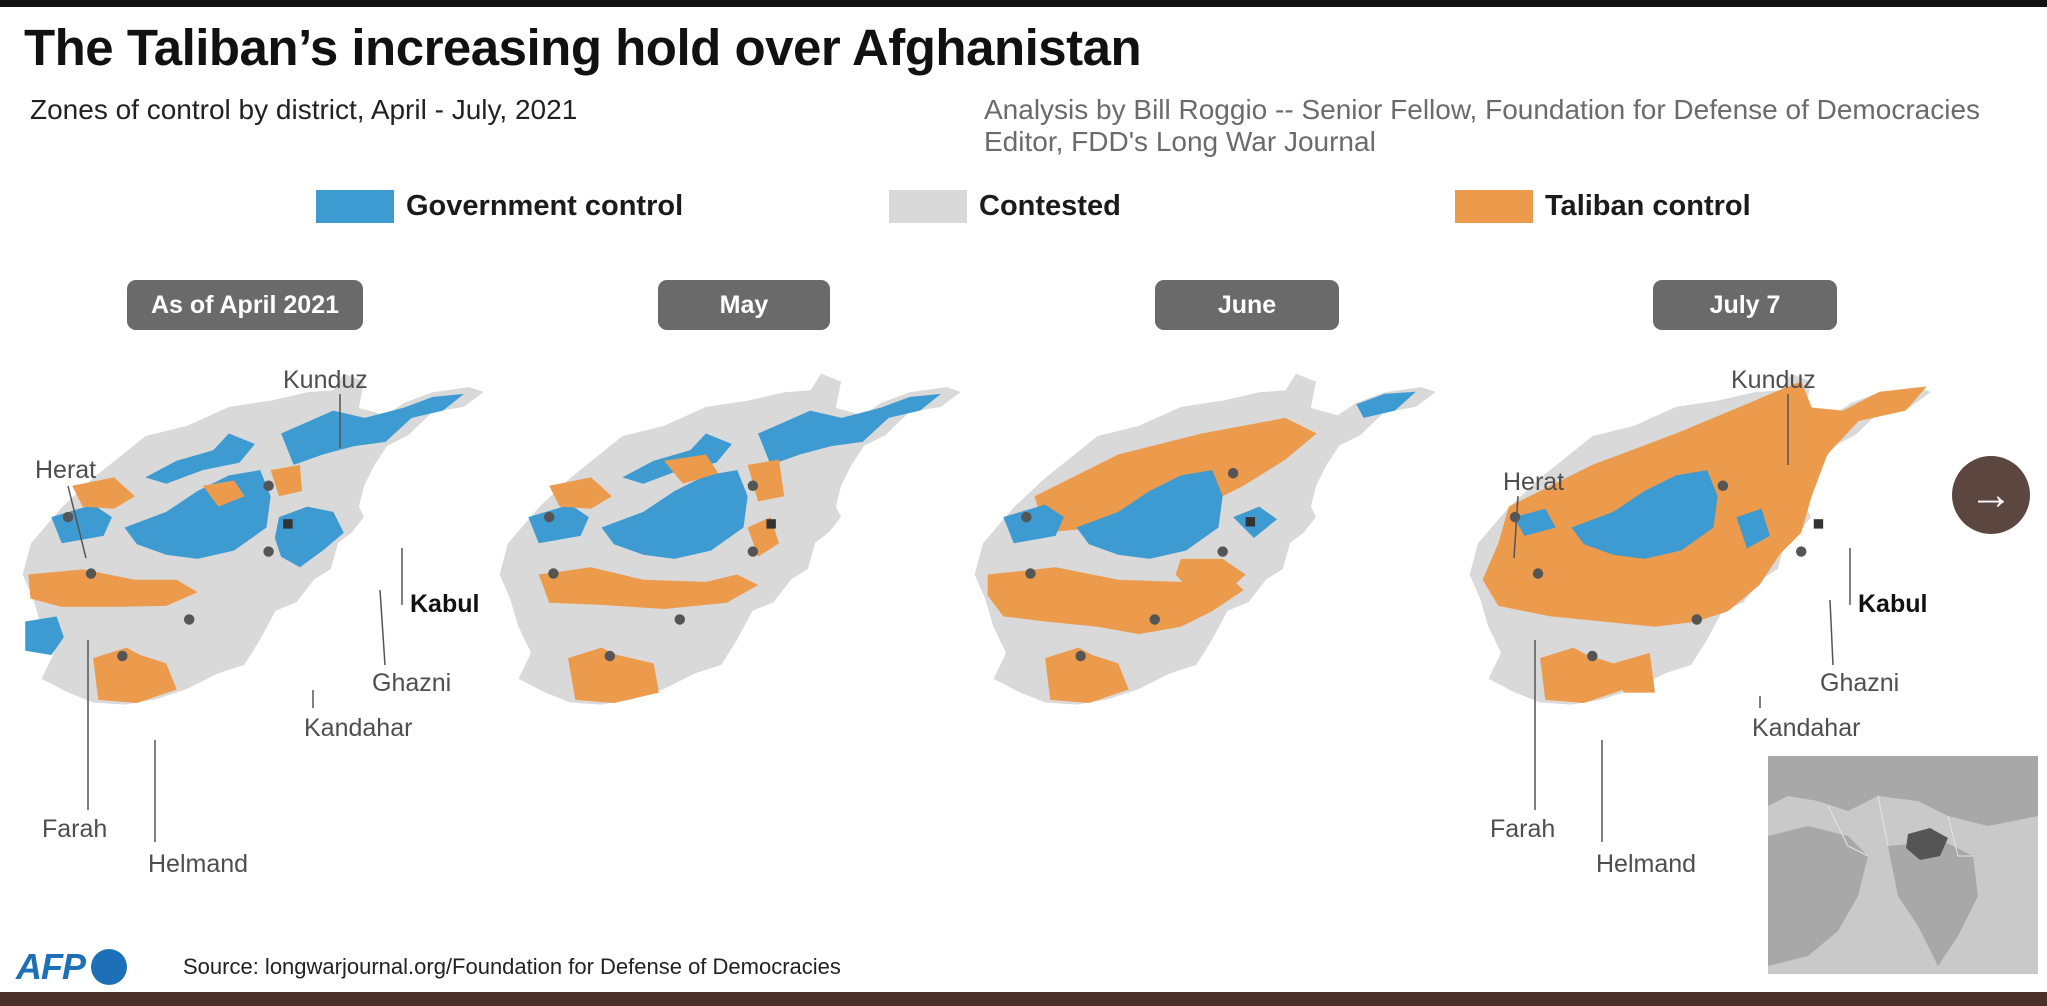  What do you see at coordinates (1247, 305) in the screenshot?
I see `panel-label-june: June` at bounding box center [1247, 305].